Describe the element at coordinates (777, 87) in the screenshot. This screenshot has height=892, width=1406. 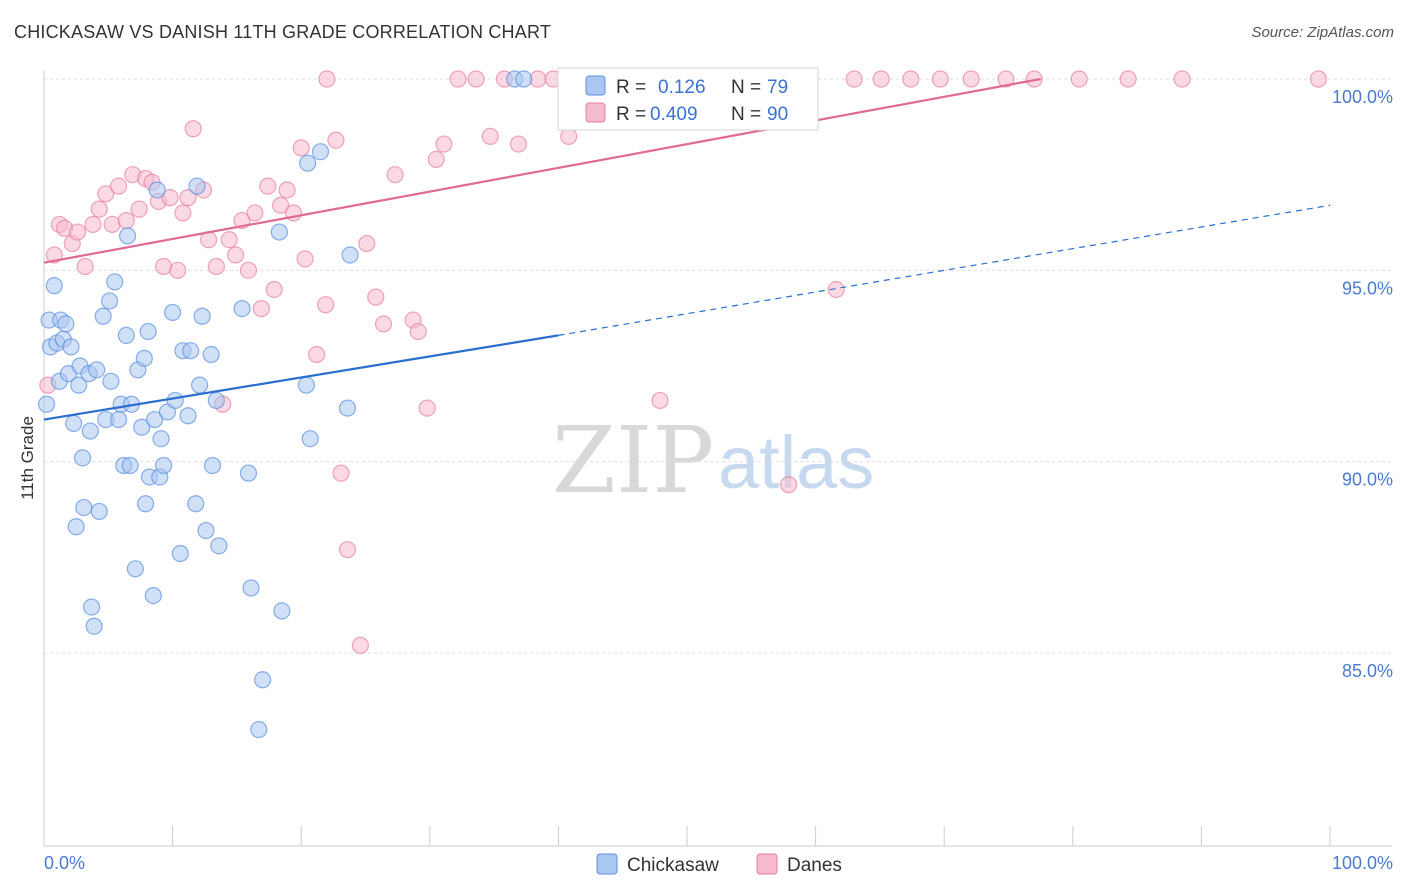
I see `legend-n-value-chickasaw: 79` at that location.